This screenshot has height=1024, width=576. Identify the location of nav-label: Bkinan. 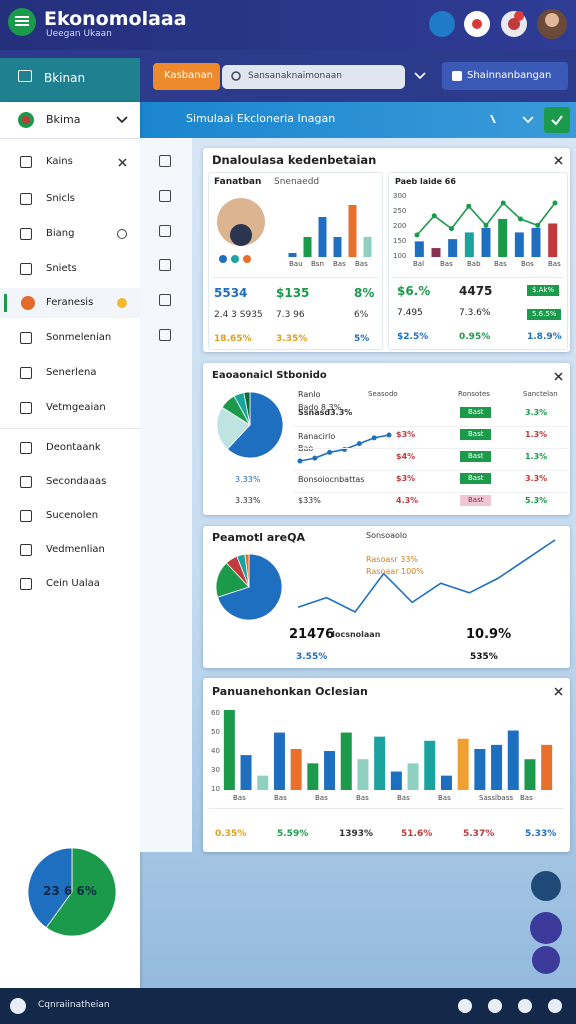
(65, 78).